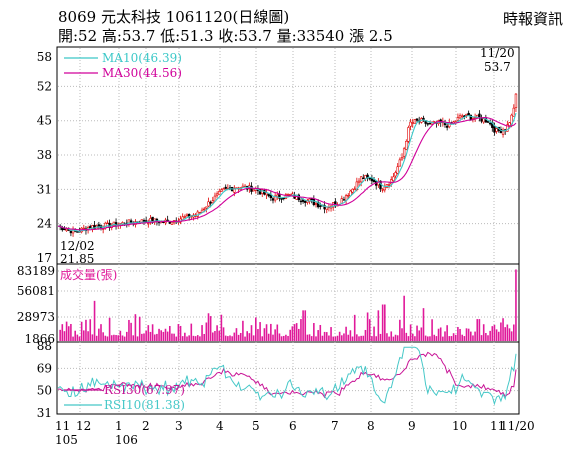  What do you see at coordinates (459, 426) in the screenshot?
I see `month-tick-label: 10` at bounding box center [459, 426].